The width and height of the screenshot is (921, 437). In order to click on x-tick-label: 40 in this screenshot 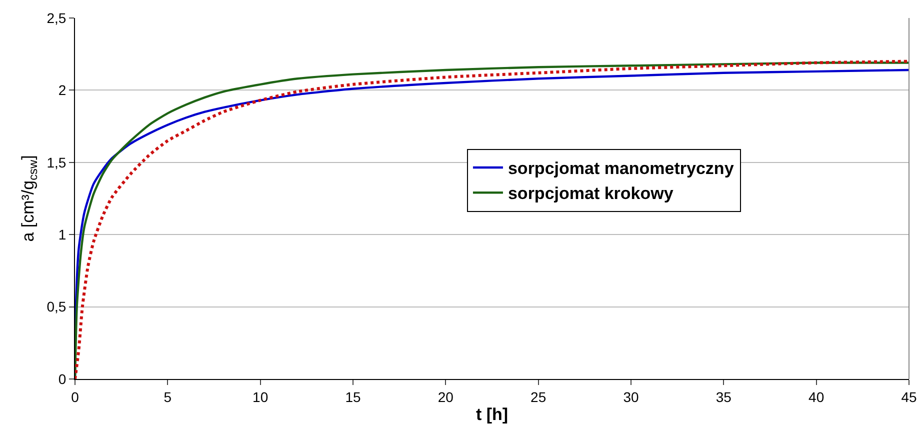, I will do `click(816, 396)`.